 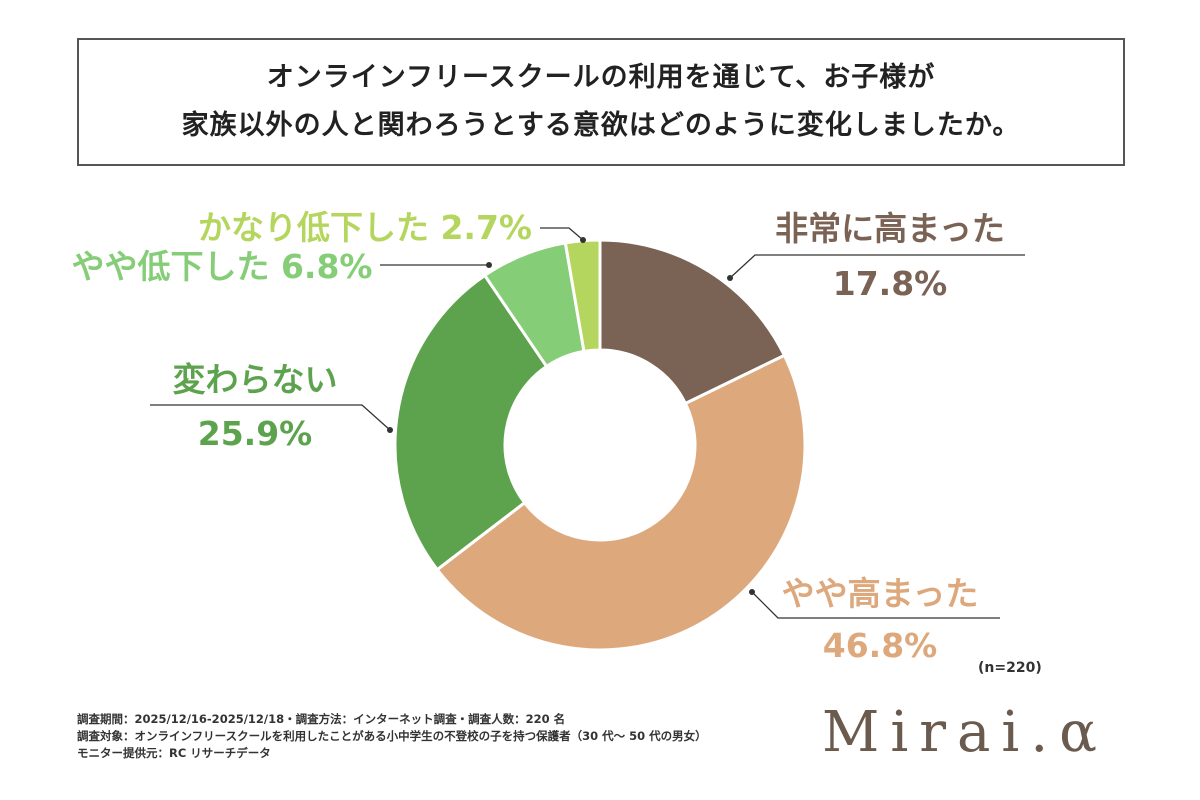 I want to click on slice-label-4: かなり低下した 2.7%, so click(x=365, y=227).